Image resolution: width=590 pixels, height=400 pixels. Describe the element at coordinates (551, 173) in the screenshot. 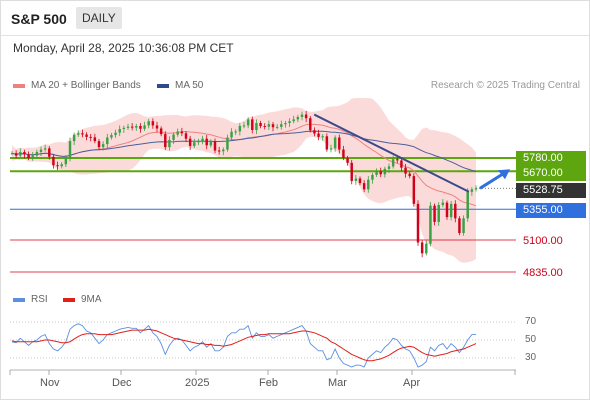

I see `level-label-r1: 5670.00` at that location.